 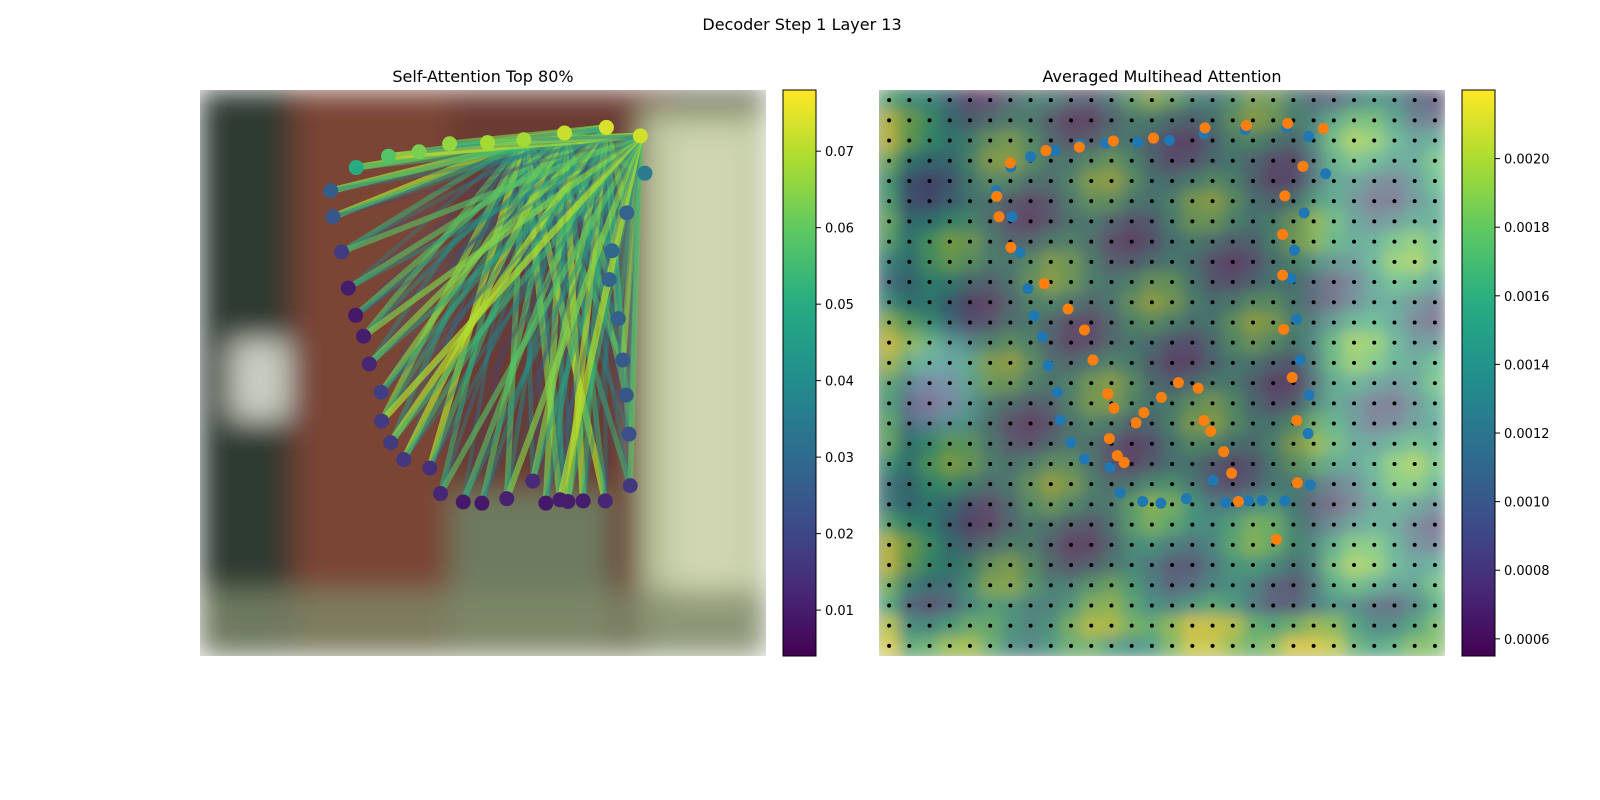 I want to click on left-colorbar: 0.01 0.02 0.03 0.04 0.05 0.06 0.07, so click(x=818, y=373).